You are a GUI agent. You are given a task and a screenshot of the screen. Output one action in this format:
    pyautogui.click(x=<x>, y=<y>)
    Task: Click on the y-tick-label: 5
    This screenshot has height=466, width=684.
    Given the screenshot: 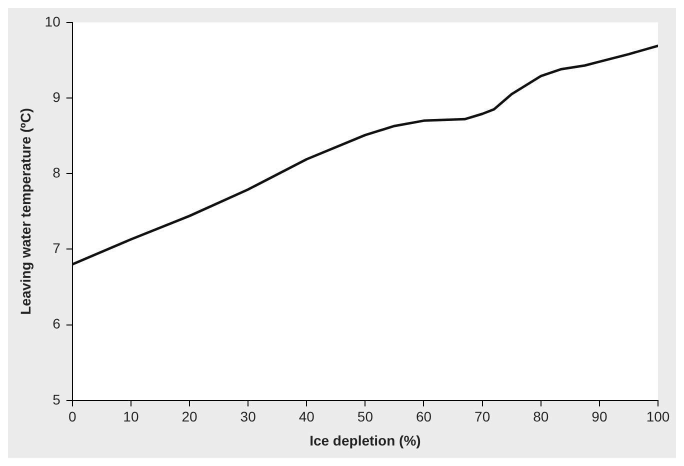 What is the action you would take?
    pyautogui.click(x=56, y=399)
    